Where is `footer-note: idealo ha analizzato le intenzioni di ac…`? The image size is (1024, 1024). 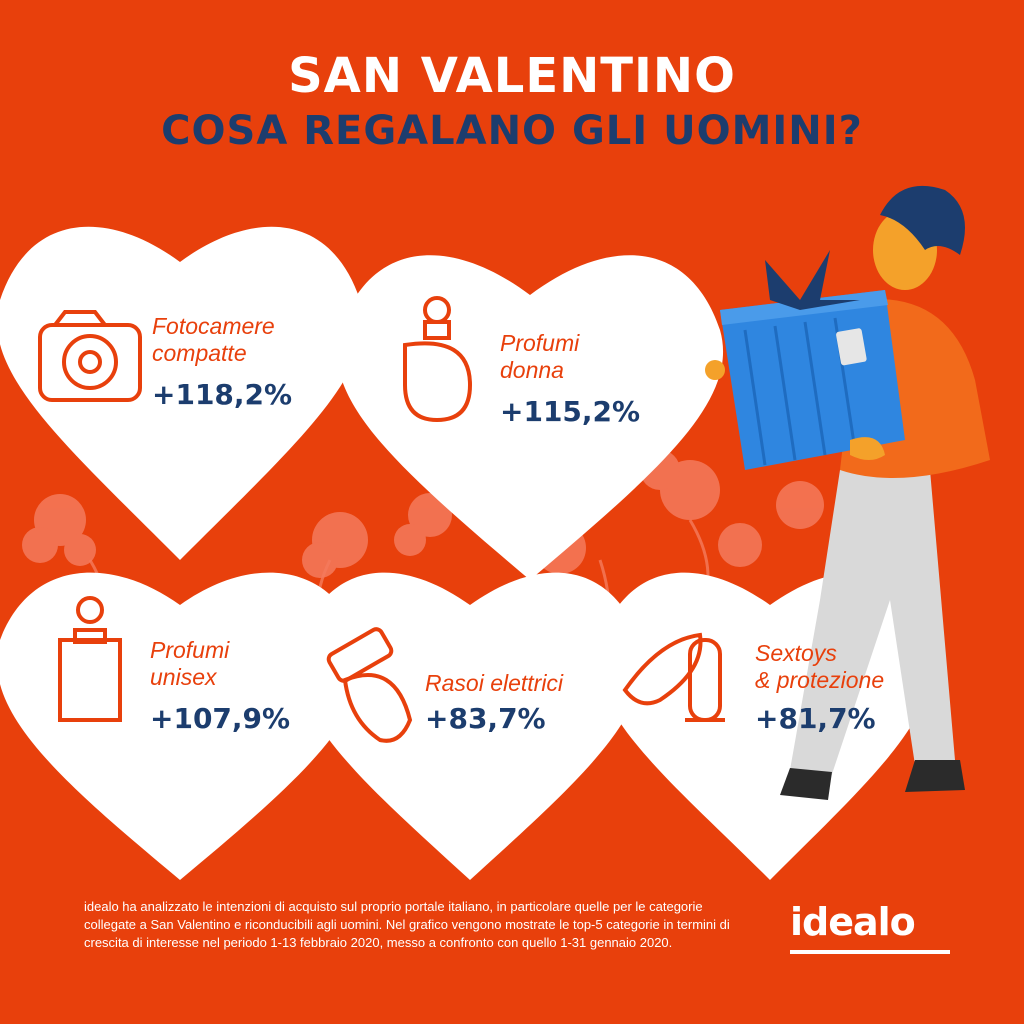
footer-note: idealo ha analizzato le intenzioni di ac… is located at coordinates (407, 924).